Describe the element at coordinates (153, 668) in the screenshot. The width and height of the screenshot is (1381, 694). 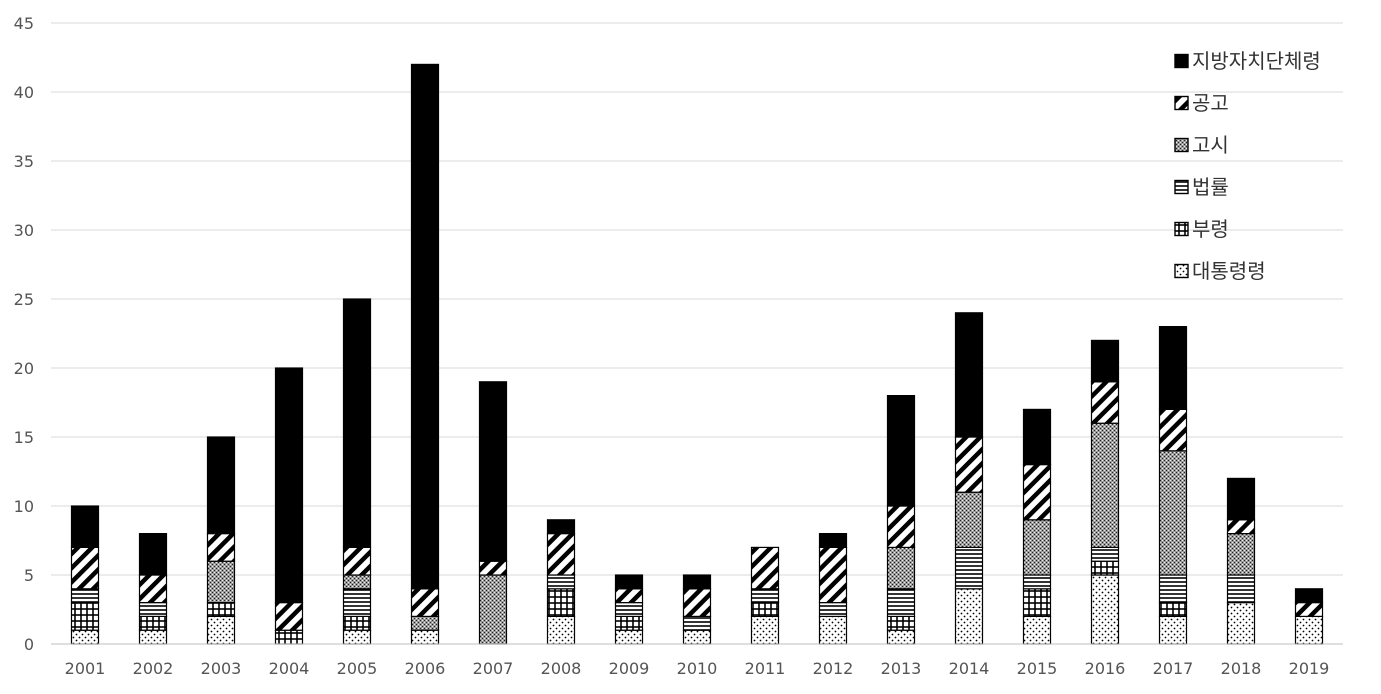
I see `x-tick-label: 2002` at that location.